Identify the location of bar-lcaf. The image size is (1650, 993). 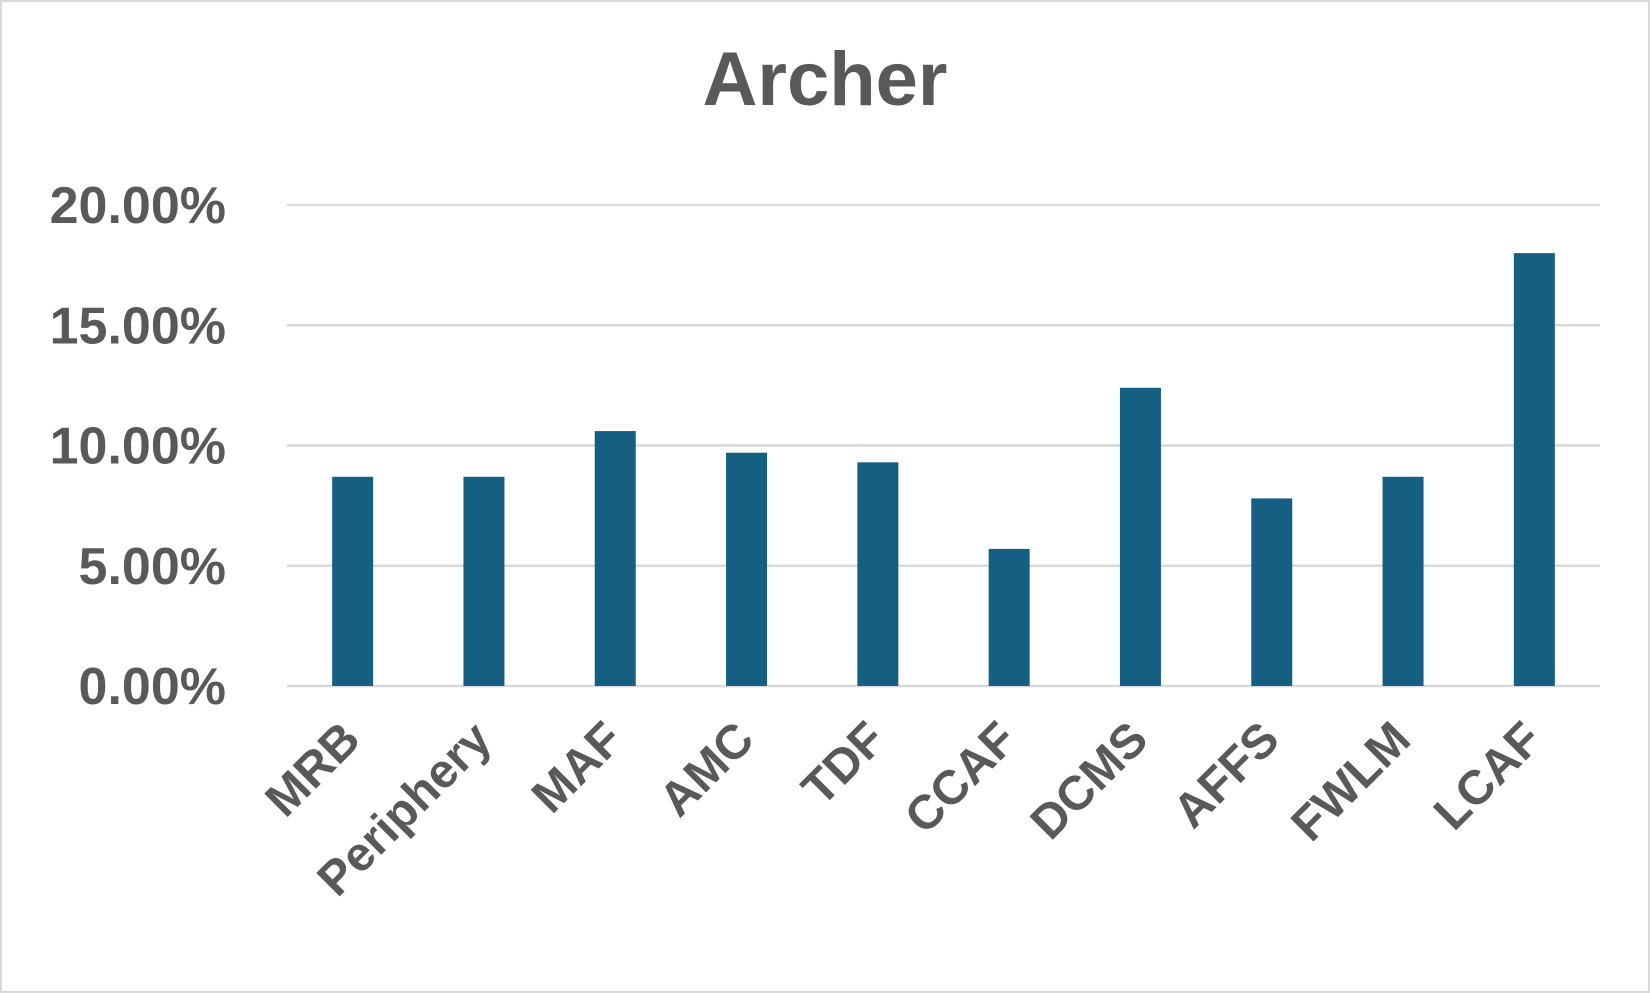
(1534, 469).